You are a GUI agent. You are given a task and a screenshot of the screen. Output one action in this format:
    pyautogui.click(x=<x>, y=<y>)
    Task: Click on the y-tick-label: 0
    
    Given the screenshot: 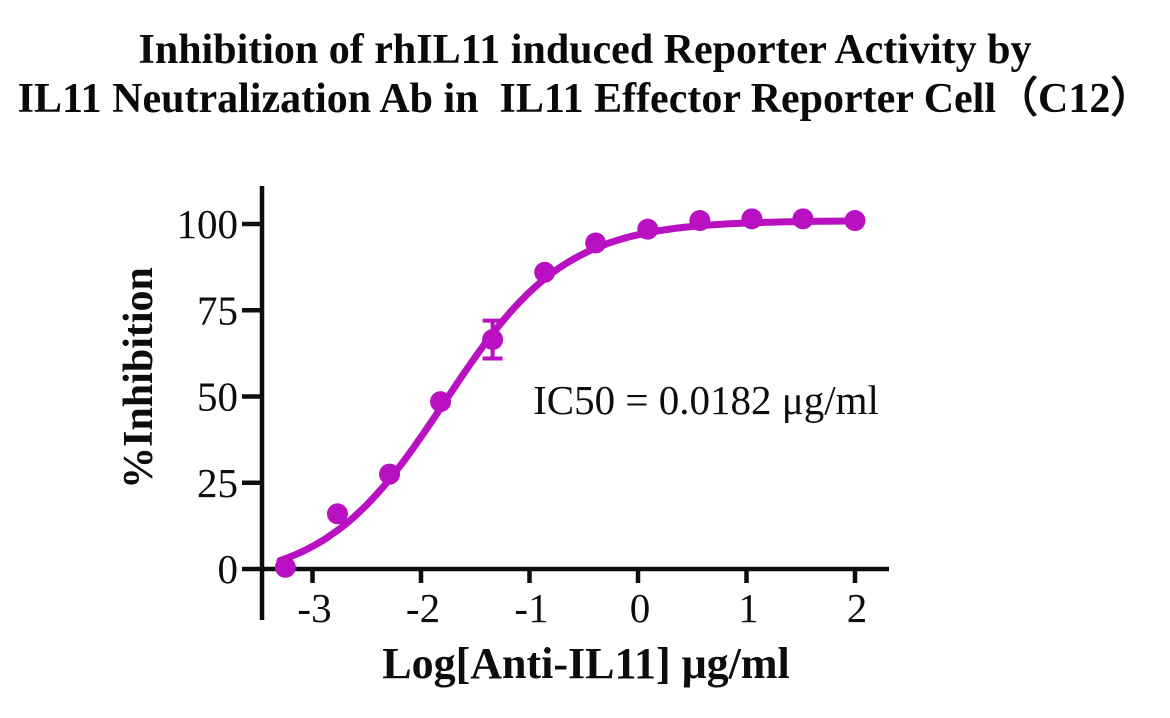 What is the action you would take?
    pyautogui.click(x=228, y=569)
    